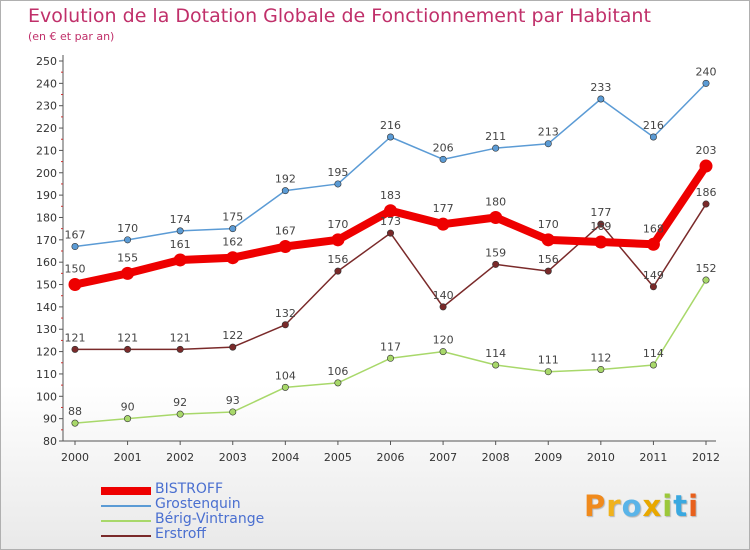 This screenshot has width=750, height=550. Describe the element at coordinates (46, 329) in the screenshot. I see `y-tick-label: 130` at that location.